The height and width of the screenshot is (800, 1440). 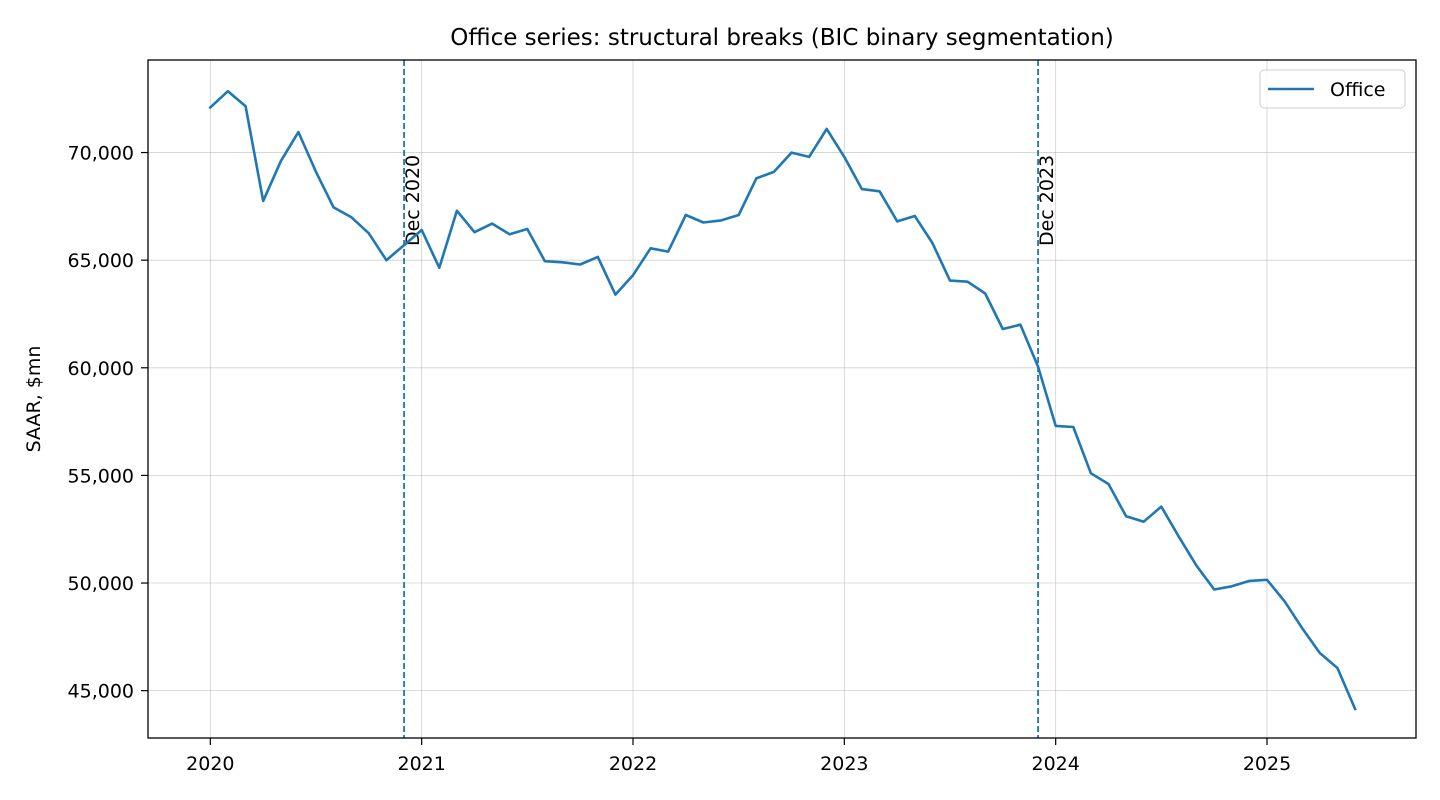 I want to click on break-label: Dec 2020, so click(x=413, y=200).